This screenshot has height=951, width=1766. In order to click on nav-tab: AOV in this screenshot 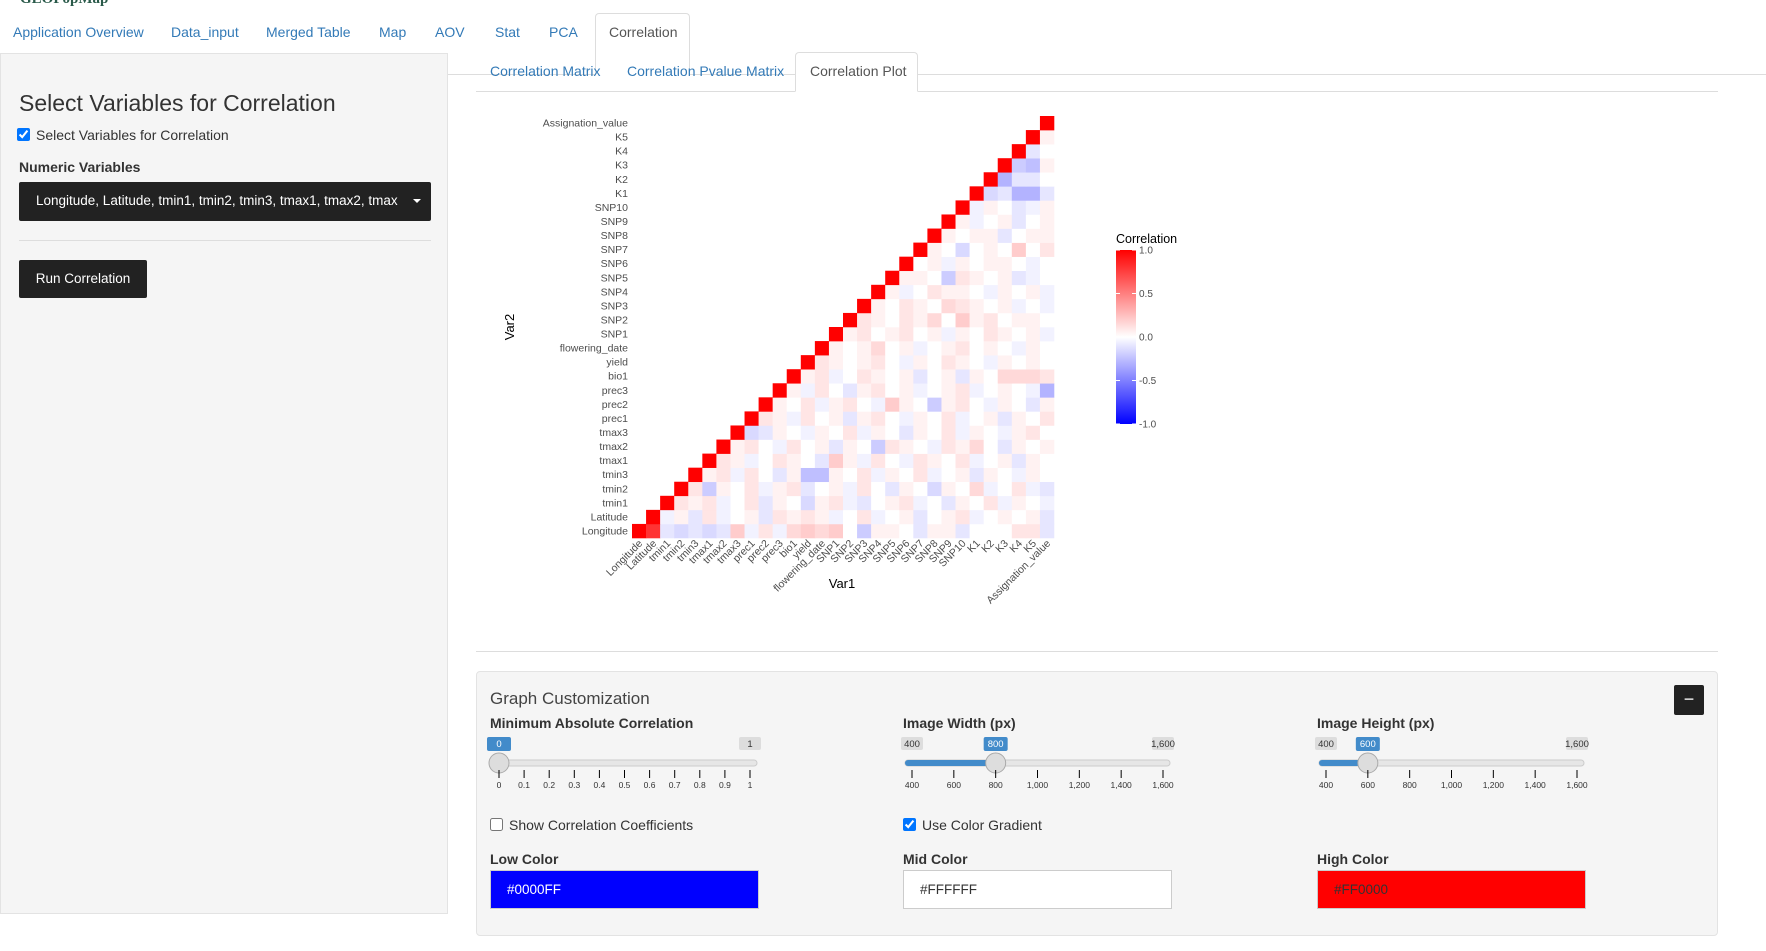, I will do `click(450, 32)`.